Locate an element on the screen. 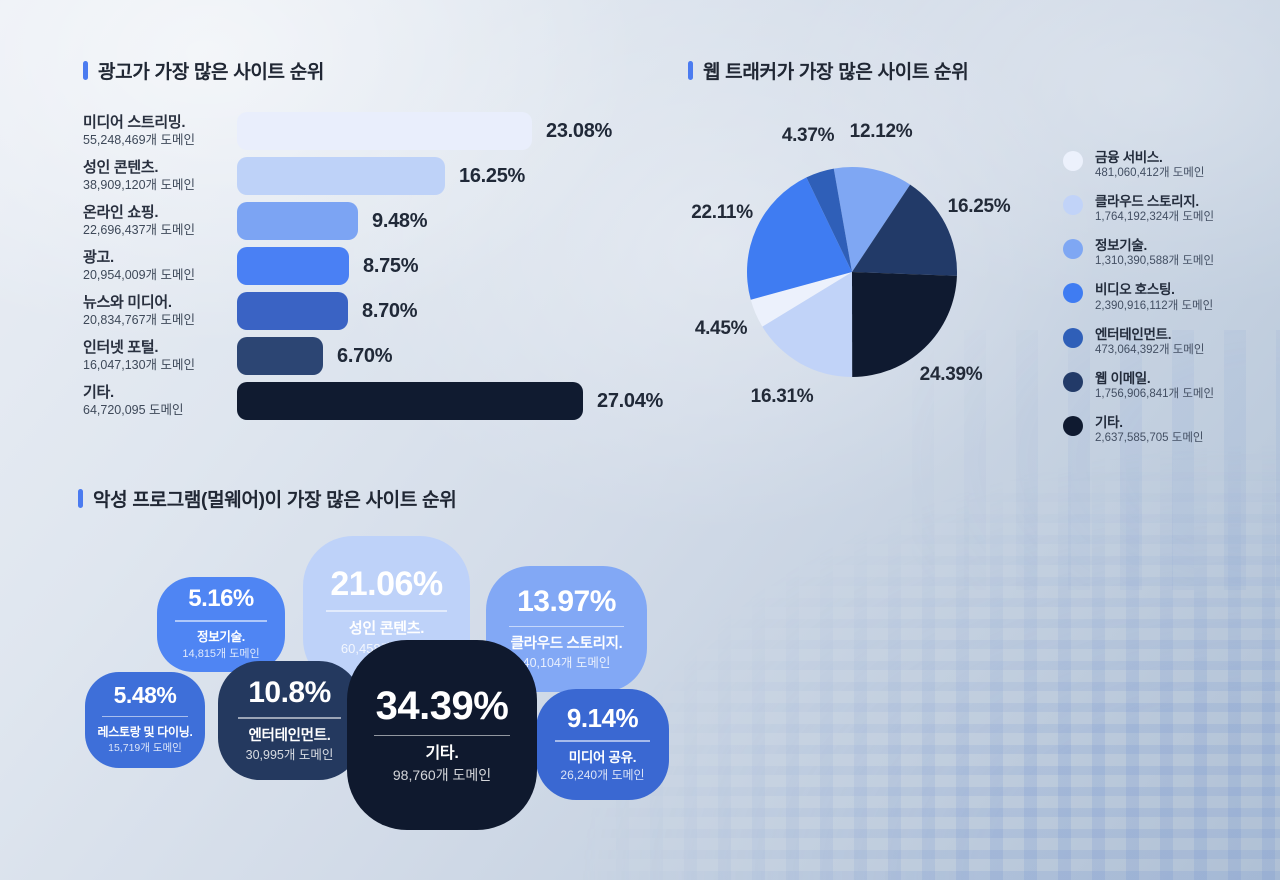 This screenshot has width=1280, height=880. malware-bubble: 10.8% 엔터테인먼트. 30,995개 도메인 is located at coordinates (289, 720).